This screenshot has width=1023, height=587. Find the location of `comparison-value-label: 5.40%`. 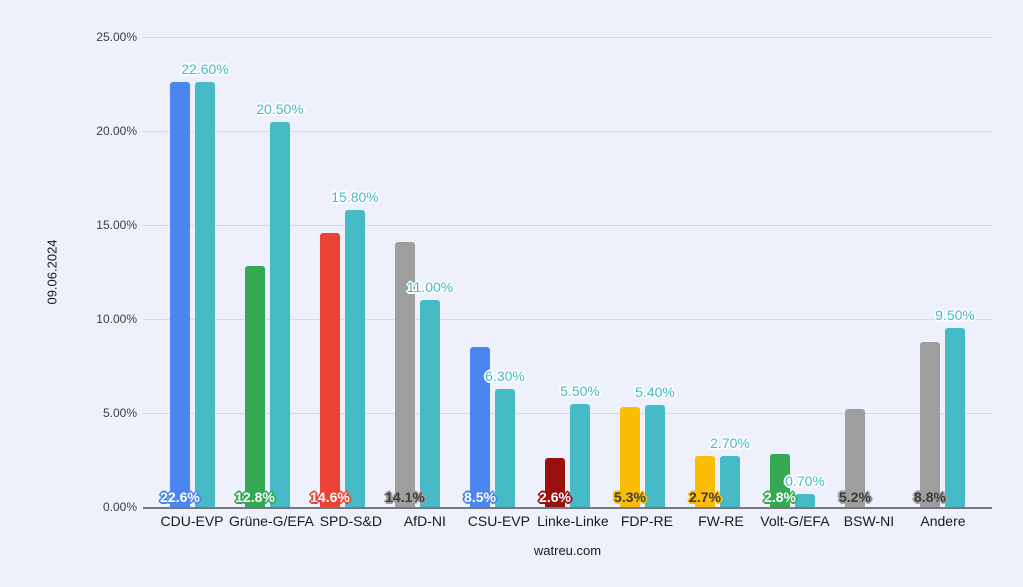

comparison-value-label: 5.40% is located at coordinates (655, 392).